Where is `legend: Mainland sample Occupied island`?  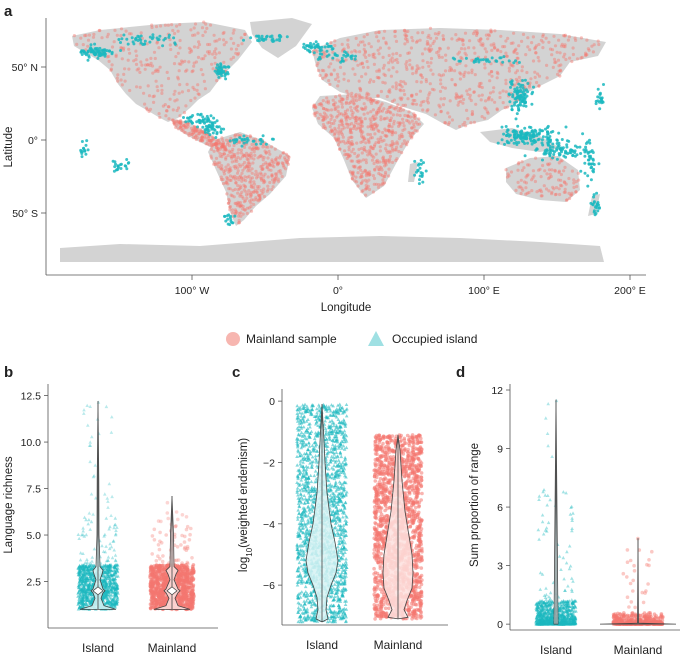 legend: Mainland sample Occupied island is located at coordinates (351, 338).